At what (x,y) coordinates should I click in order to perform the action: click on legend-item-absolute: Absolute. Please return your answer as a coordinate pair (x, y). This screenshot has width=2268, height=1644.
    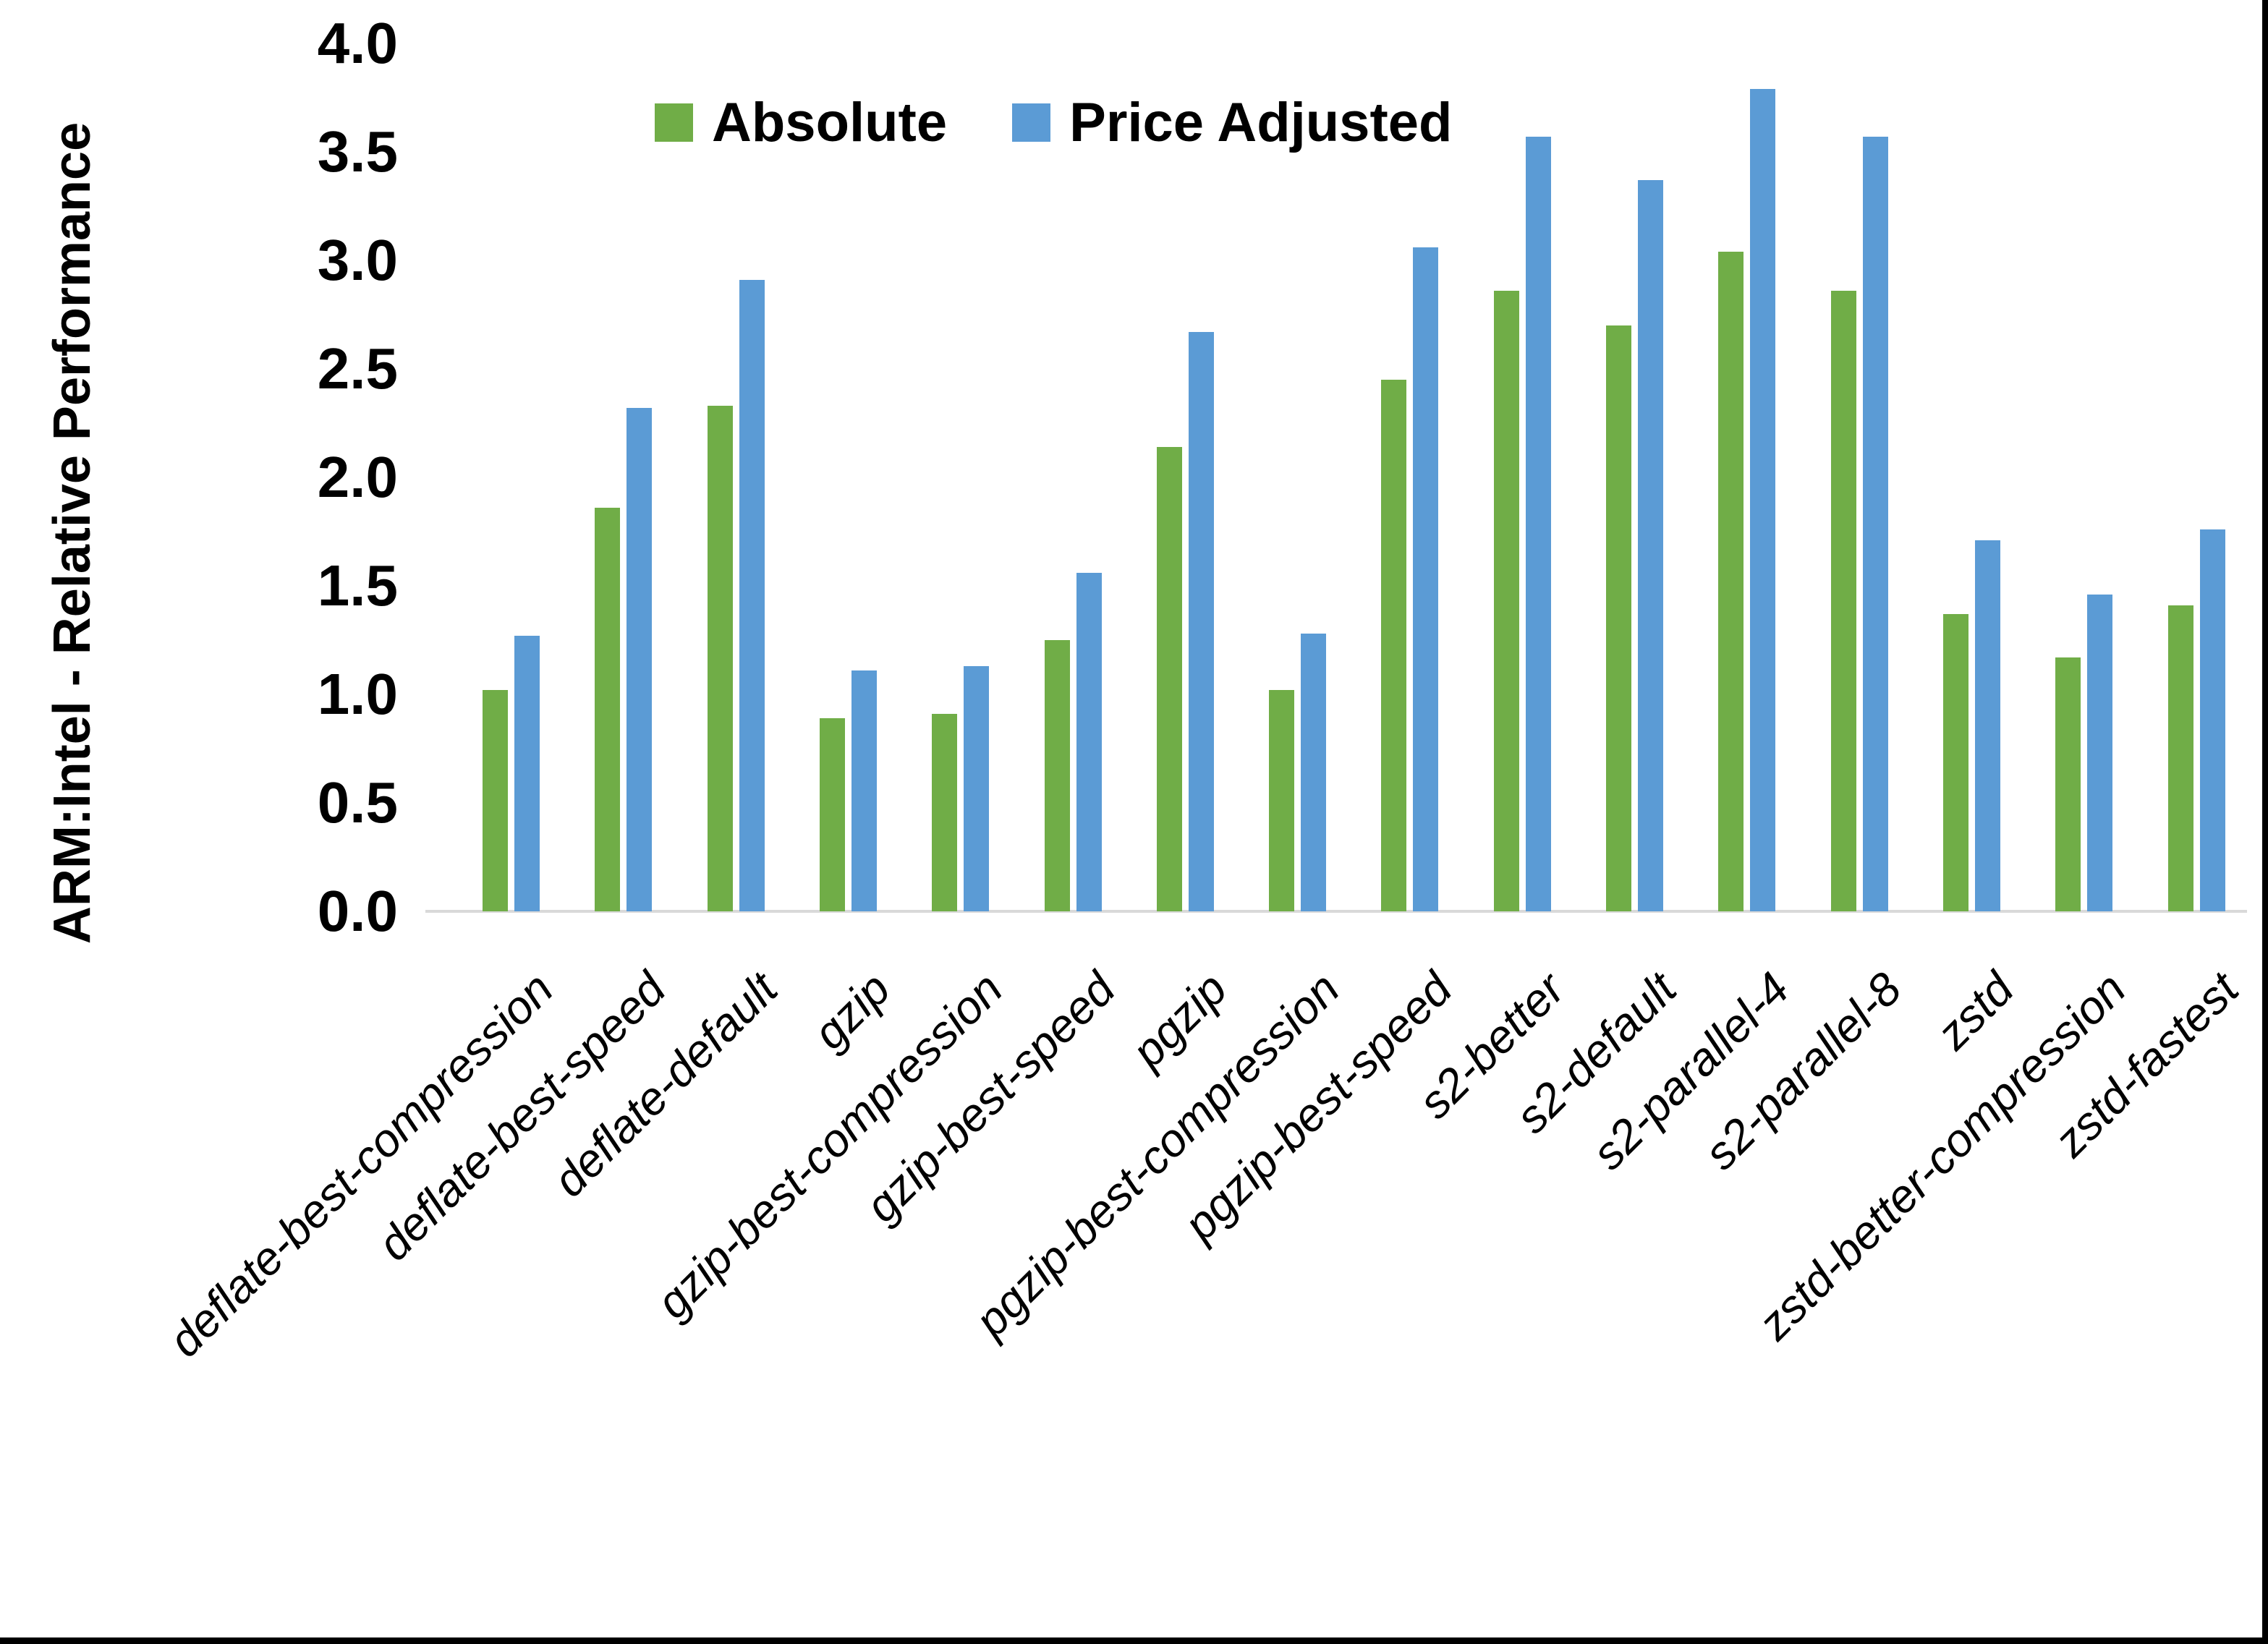
    Looking at the image, I should click on (801, 122).